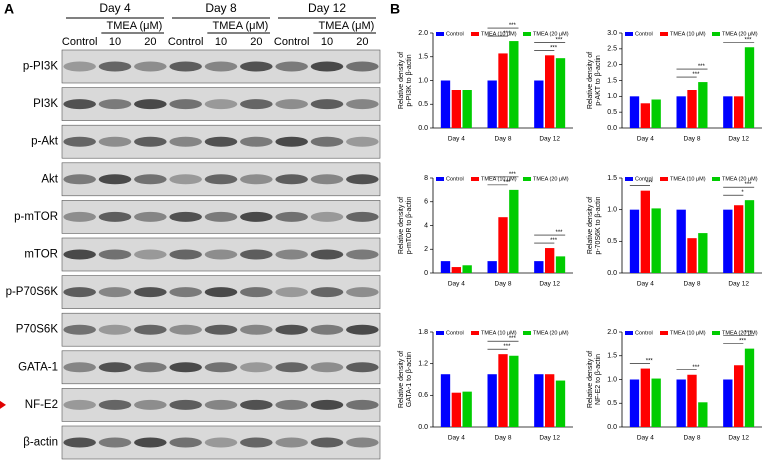 This screenshot has height=462, width=770. What do you see at coordinates (347, 26) in the screenshot?
I see `treatment-label: TMEA (μM)` at bounding box center [347, 26].